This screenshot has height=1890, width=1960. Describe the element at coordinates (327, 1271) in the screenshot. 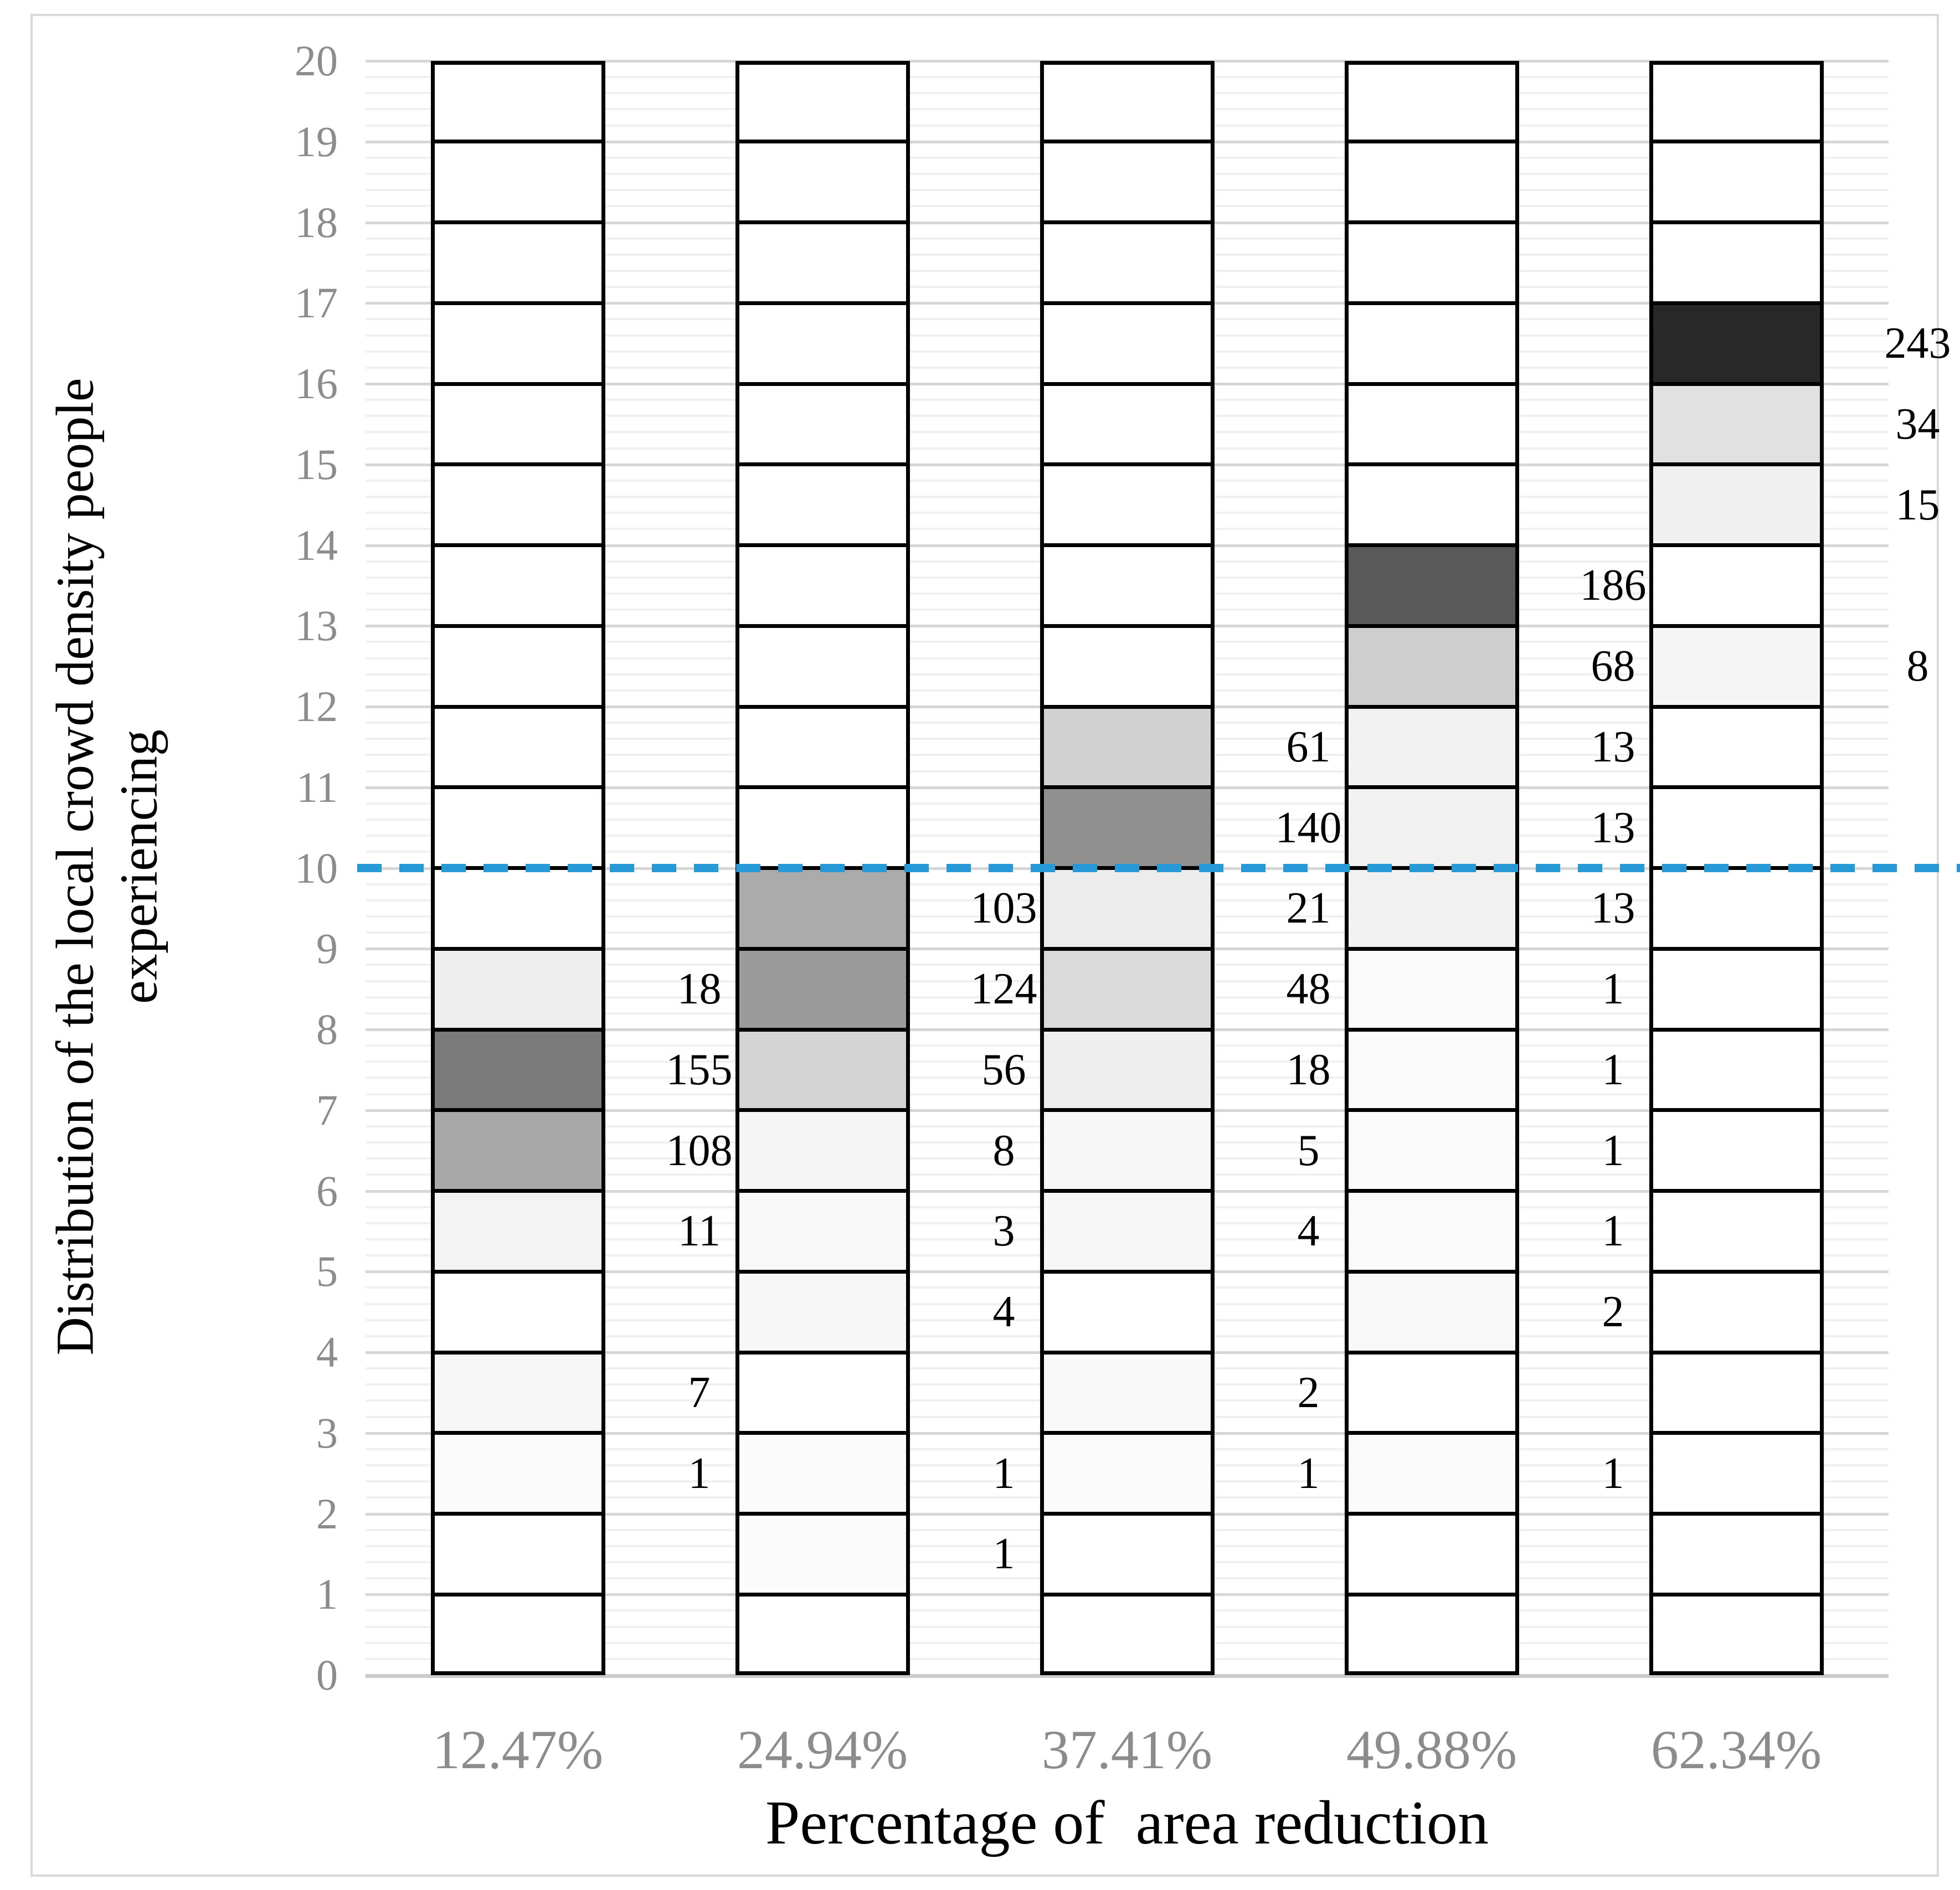

I see `y-tick-label: 5` at that location.